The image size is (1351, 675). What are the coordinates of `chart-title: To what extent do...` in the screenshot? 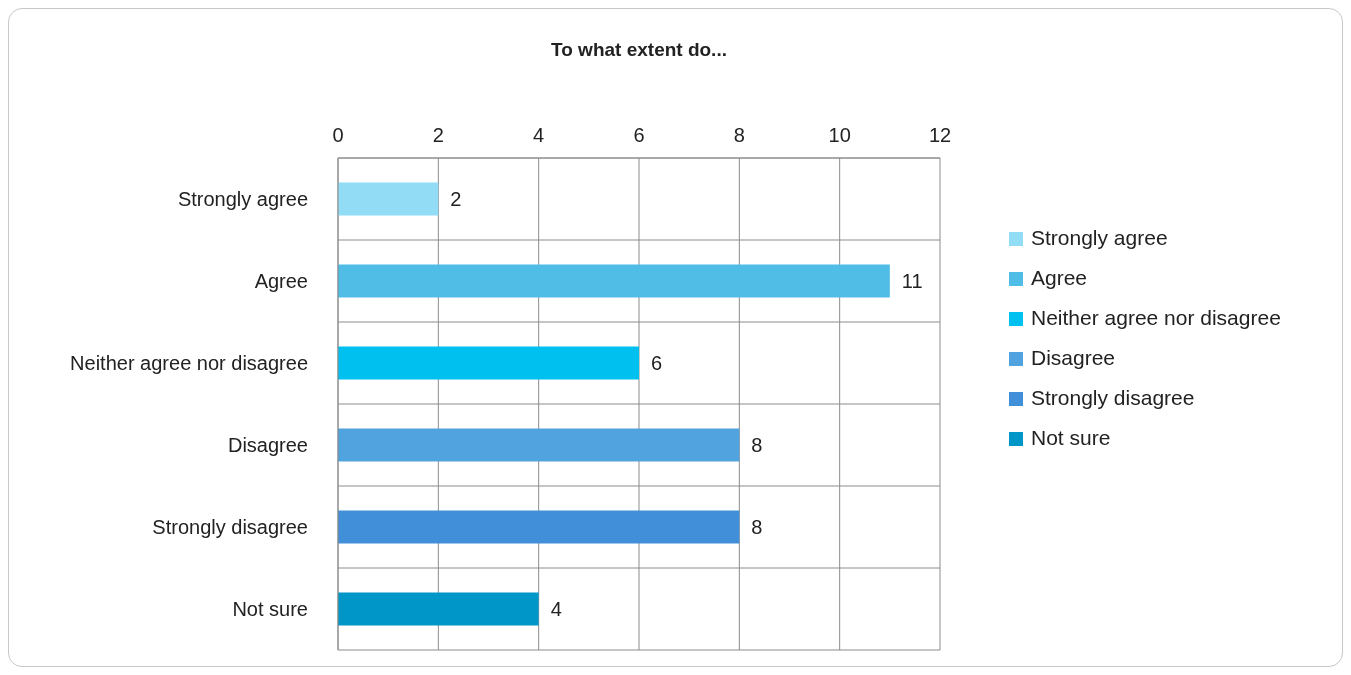 It's located at (639, 50).